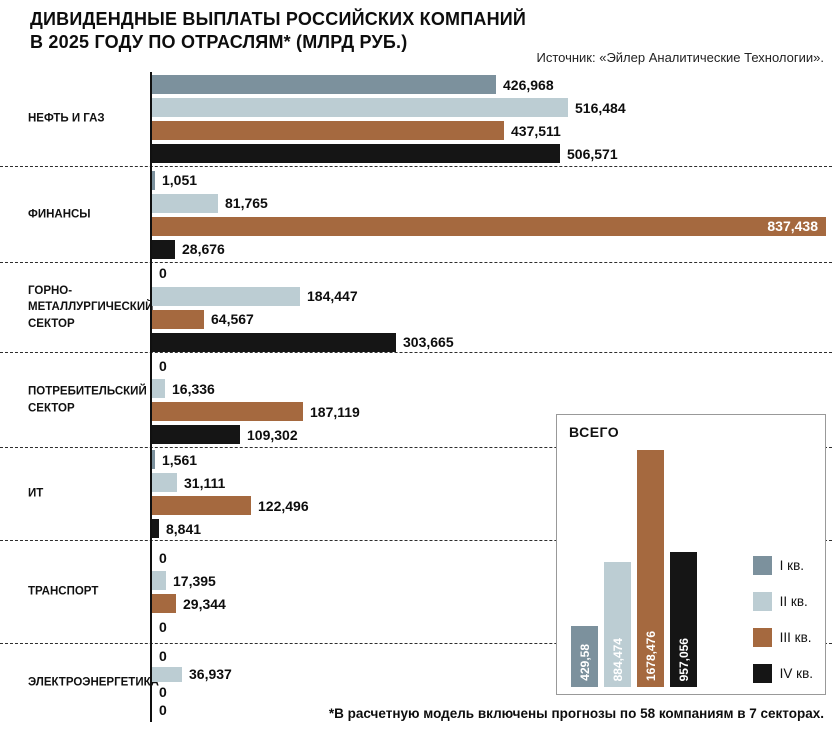 The width and height of the screenshot is (832, 731). Describe the element at coordinates (416, 119) in the screenshot. I see `sector-row-1: НЕФТЬ И ГАЗ 426,968 516,484 437,511 506,571` at that location.